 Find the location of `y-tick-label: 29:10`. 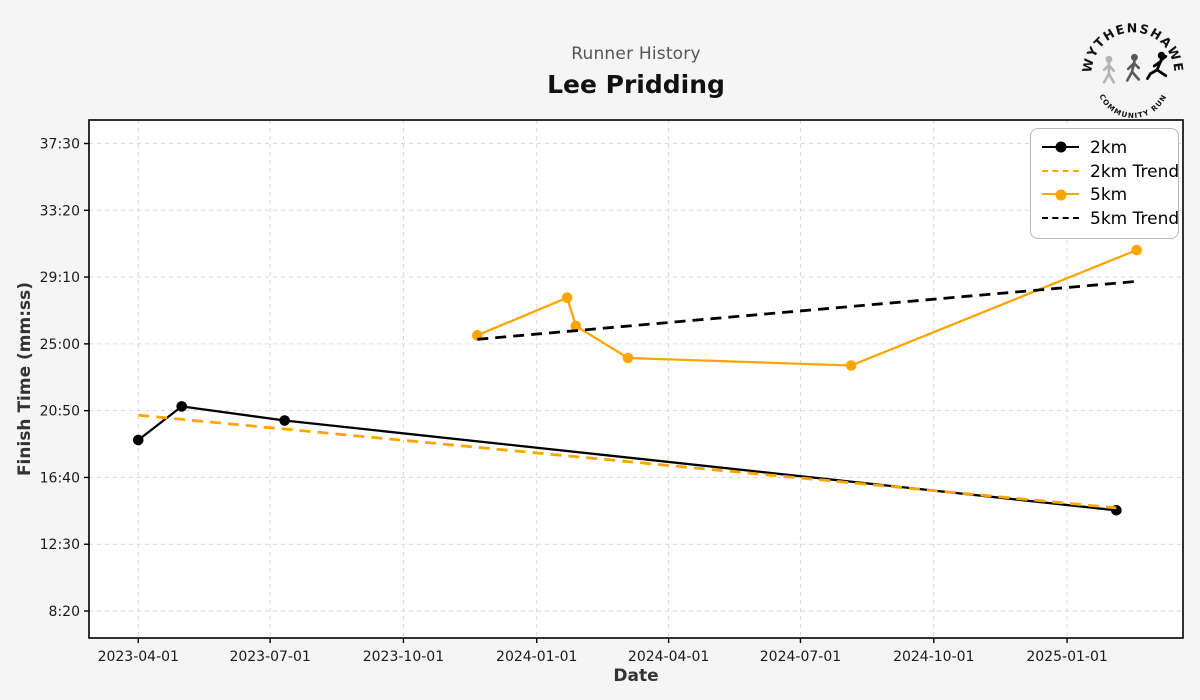

y-tick-label: 29:10 is located at coordinates (60, 278).